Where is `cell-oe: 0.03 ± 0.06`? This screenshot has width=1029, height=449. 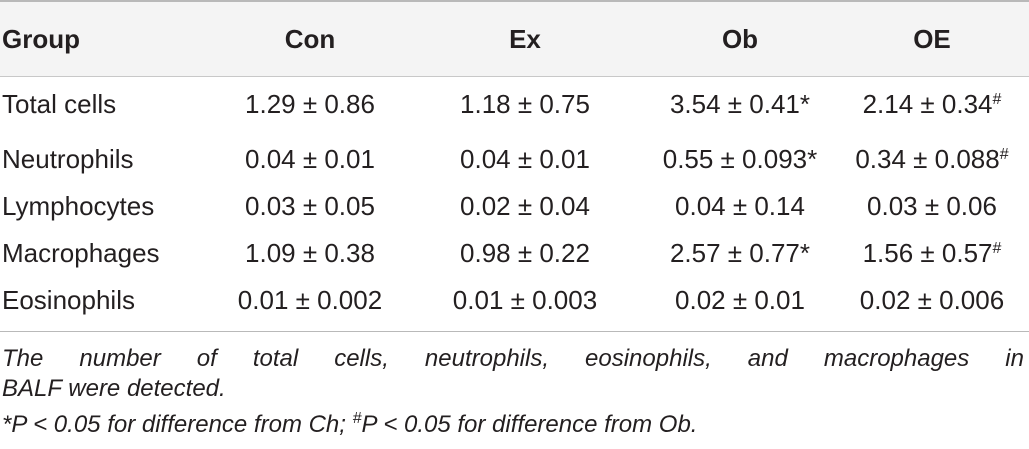
cell-oe: 0.03 ± 0.06 is located at coordinates (932, 206).